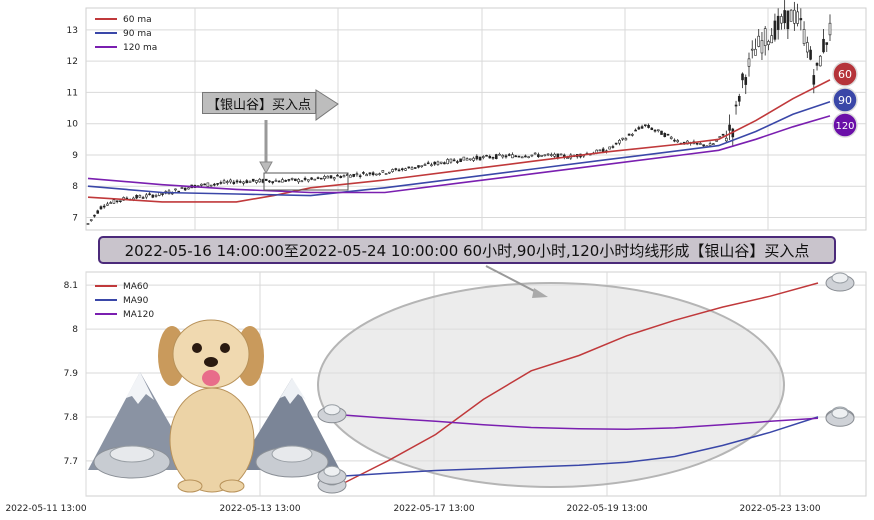 The image size is (874, 520). Describe the element at coordinates (225, 348) in the screenshot. I see `dog-eye-right-icon` at that location.